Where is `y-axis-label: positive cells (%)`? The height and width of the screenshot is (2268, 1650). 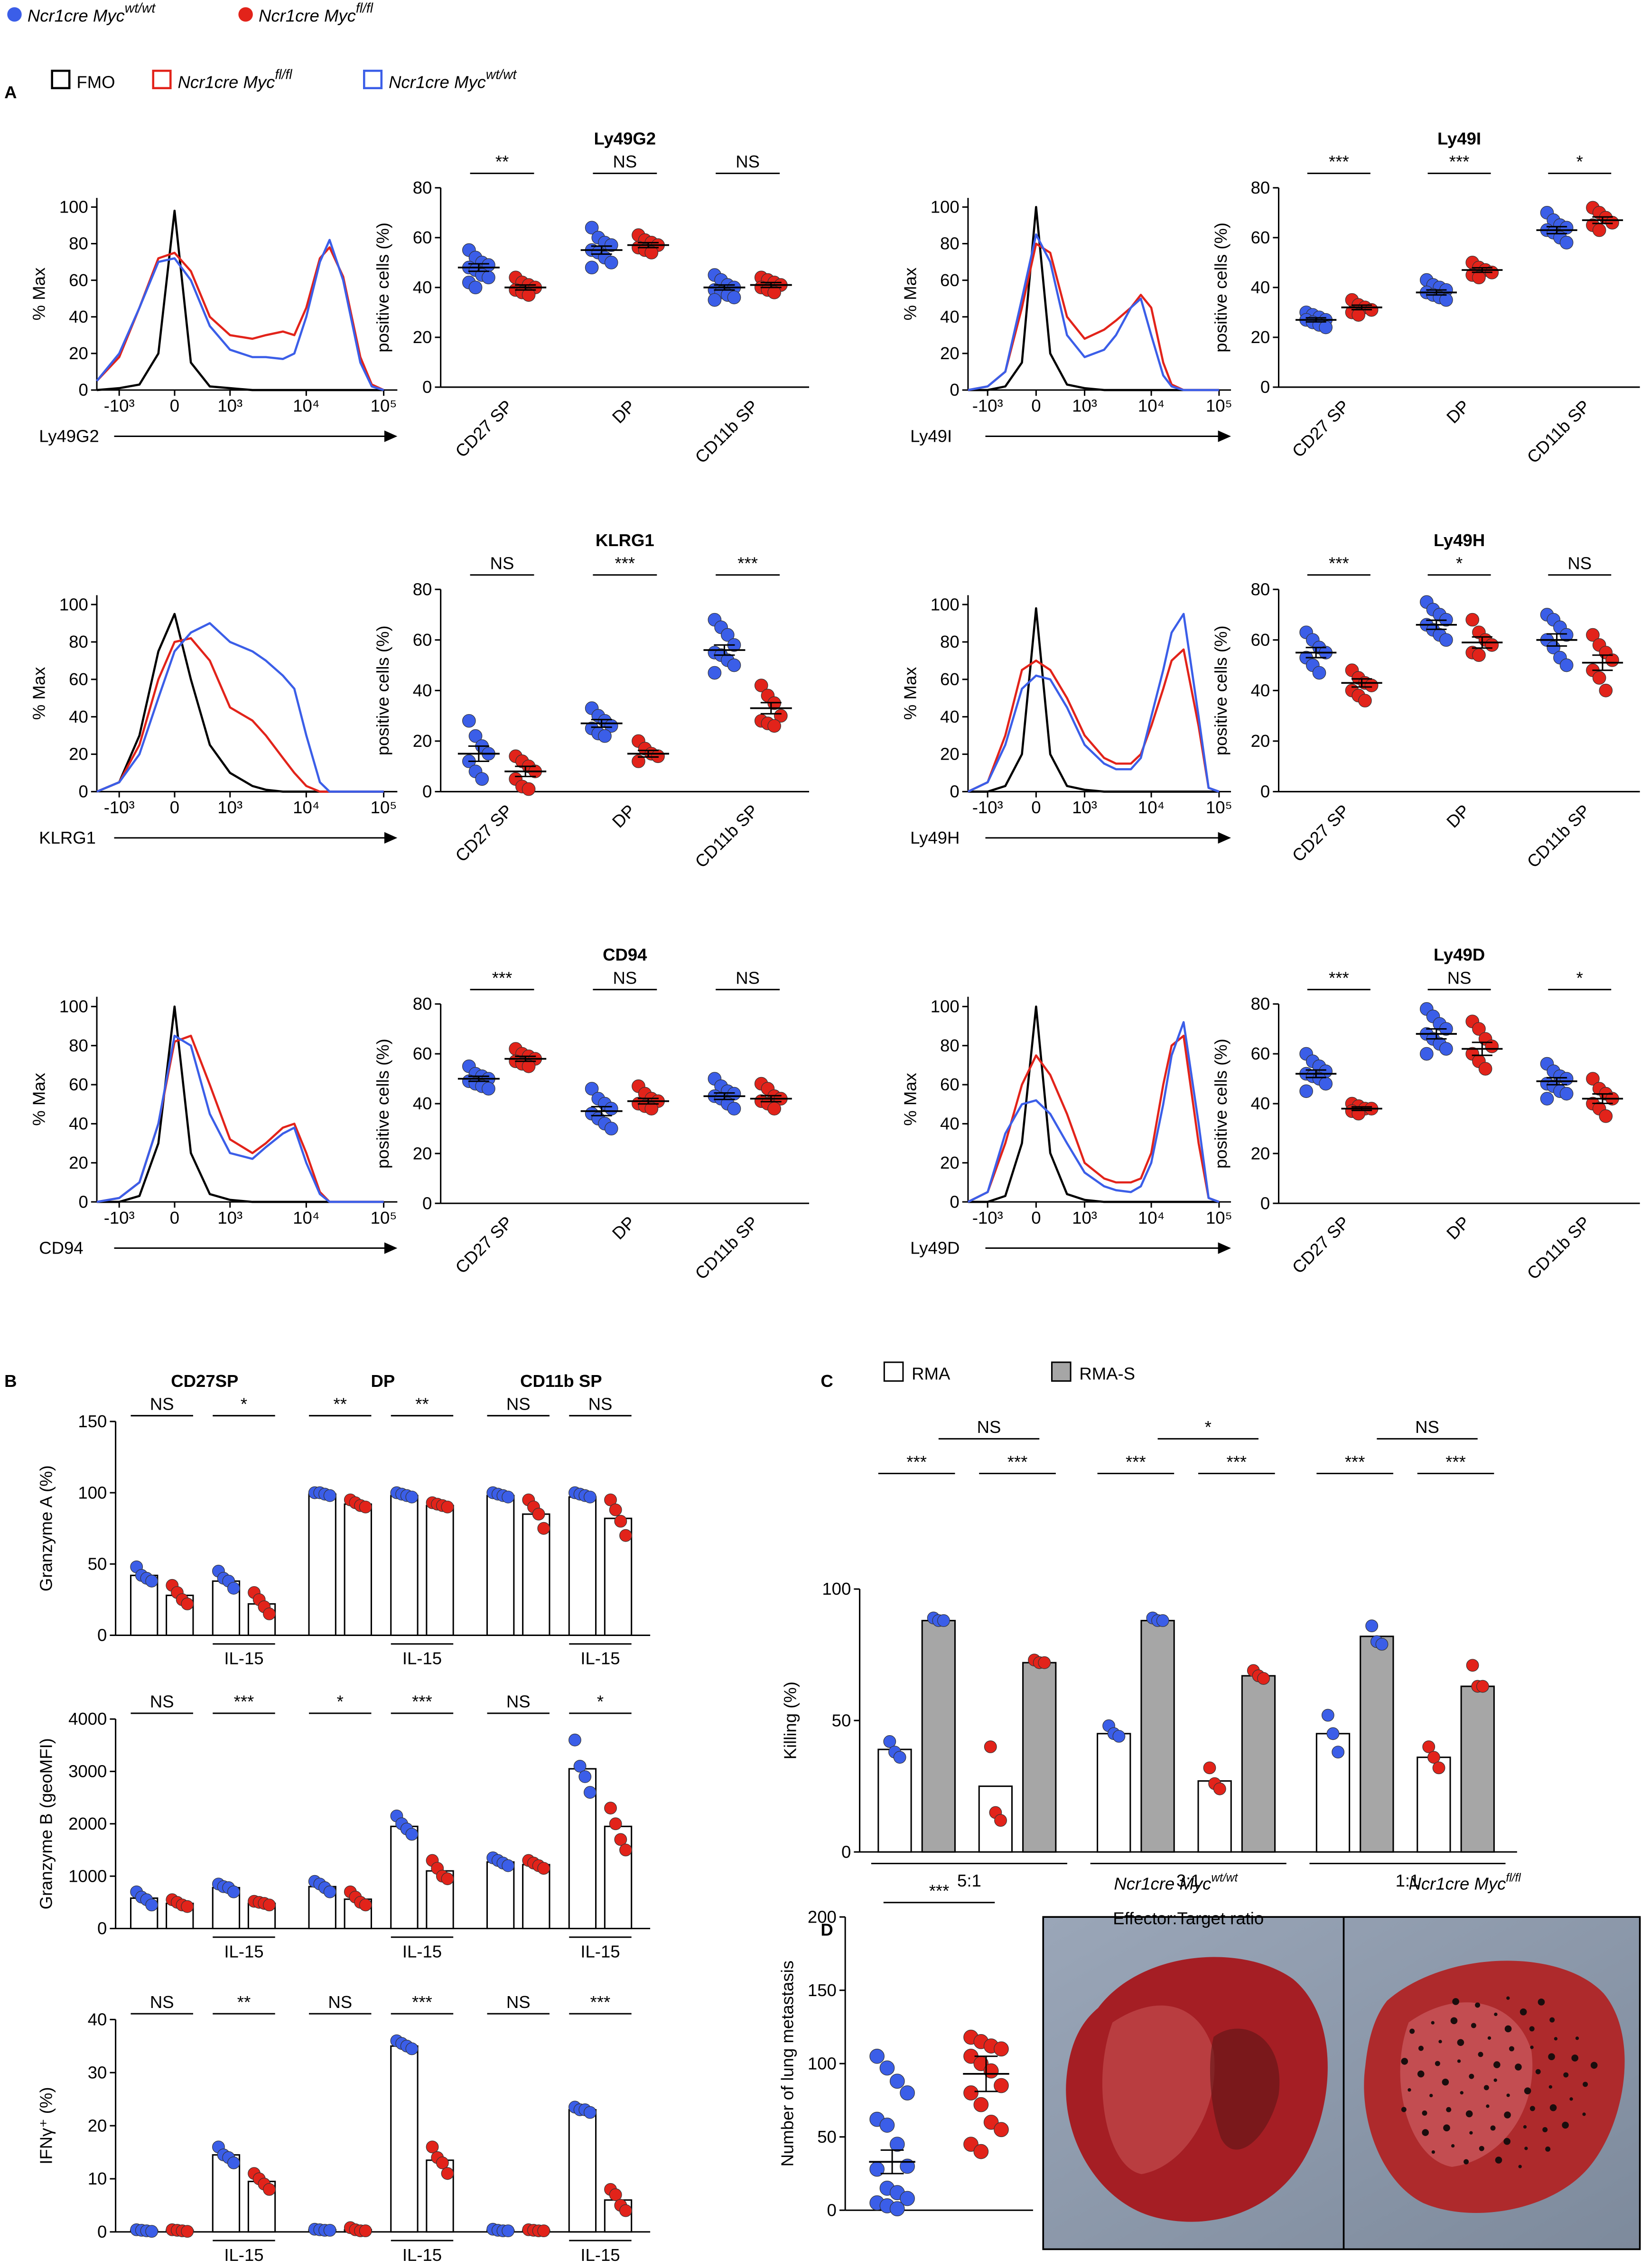
y-axis-label: positive cells (%) is located at coordinates (383, 1104).